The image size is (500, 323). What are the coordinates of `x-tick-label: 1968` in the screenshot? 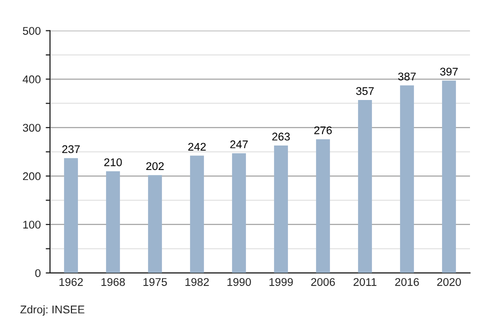 It's located at (113, 282).